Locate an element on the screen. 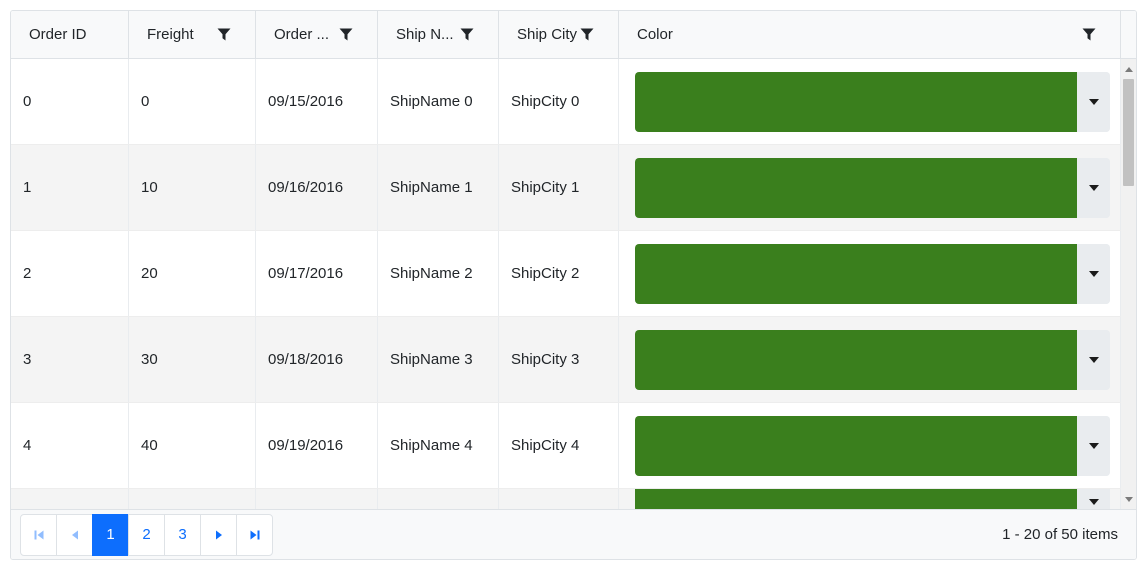 Image resolution: width=1147 pixels, height=569 pixels. table-row: 0 0 09/15/2016 ShipName 0 ShipCity 0 is located at coordinates (566, 102).